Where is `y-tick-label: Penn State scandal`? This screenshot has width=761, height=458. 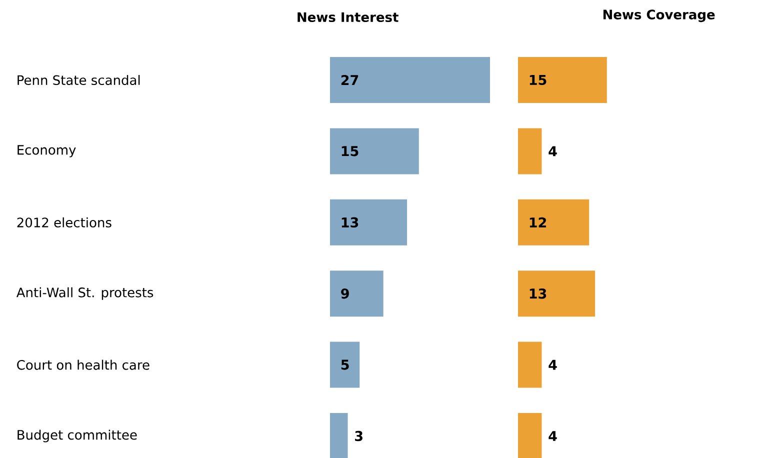 y-tick-label: Penn State scandal is located at coordinates (79, 80).